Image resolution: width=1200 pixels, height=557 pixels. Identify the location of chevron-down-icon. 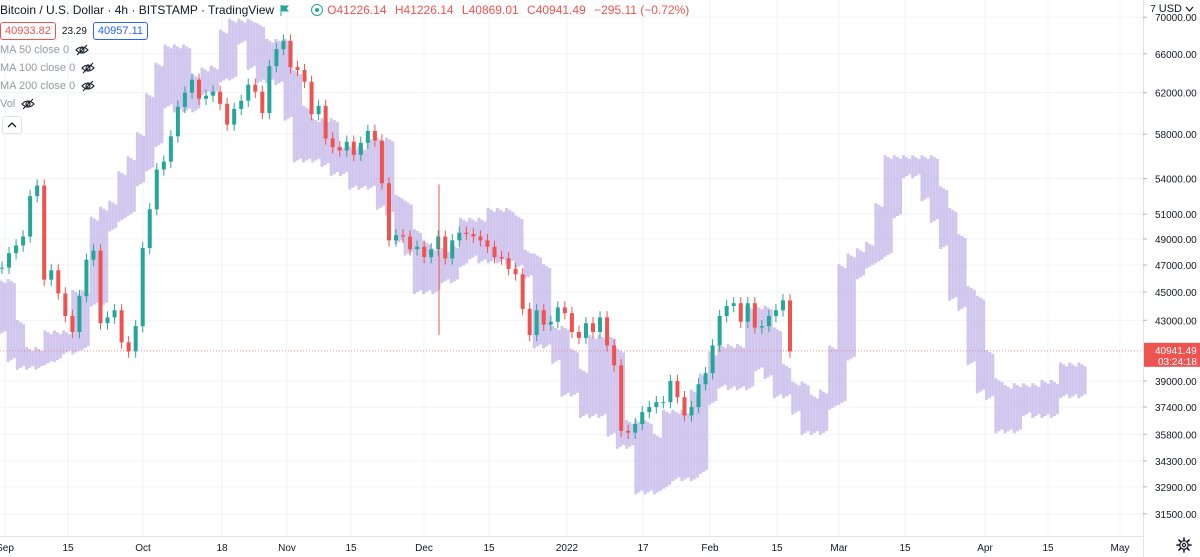
(1189, 9).